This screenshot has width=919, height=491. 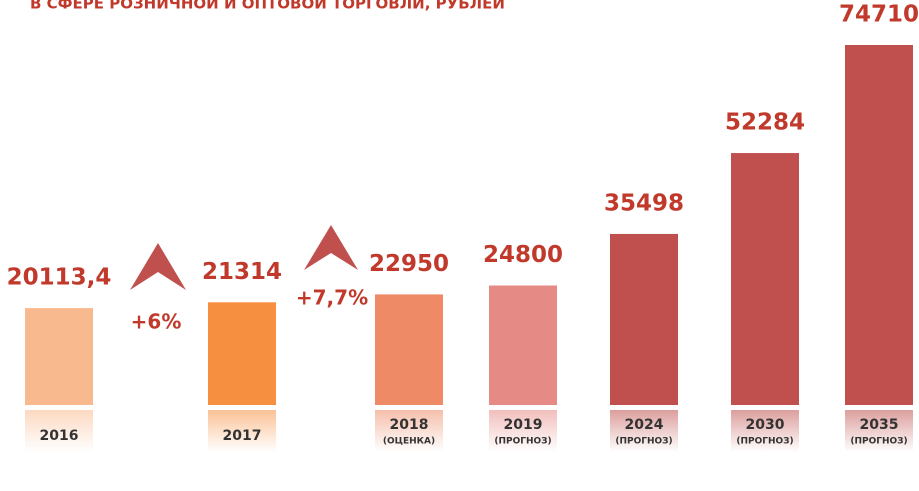 What do you see at coordinates (59, 278) in the screenshot?
I see `value-label: 20113,4` at bounding box center [59, 278].